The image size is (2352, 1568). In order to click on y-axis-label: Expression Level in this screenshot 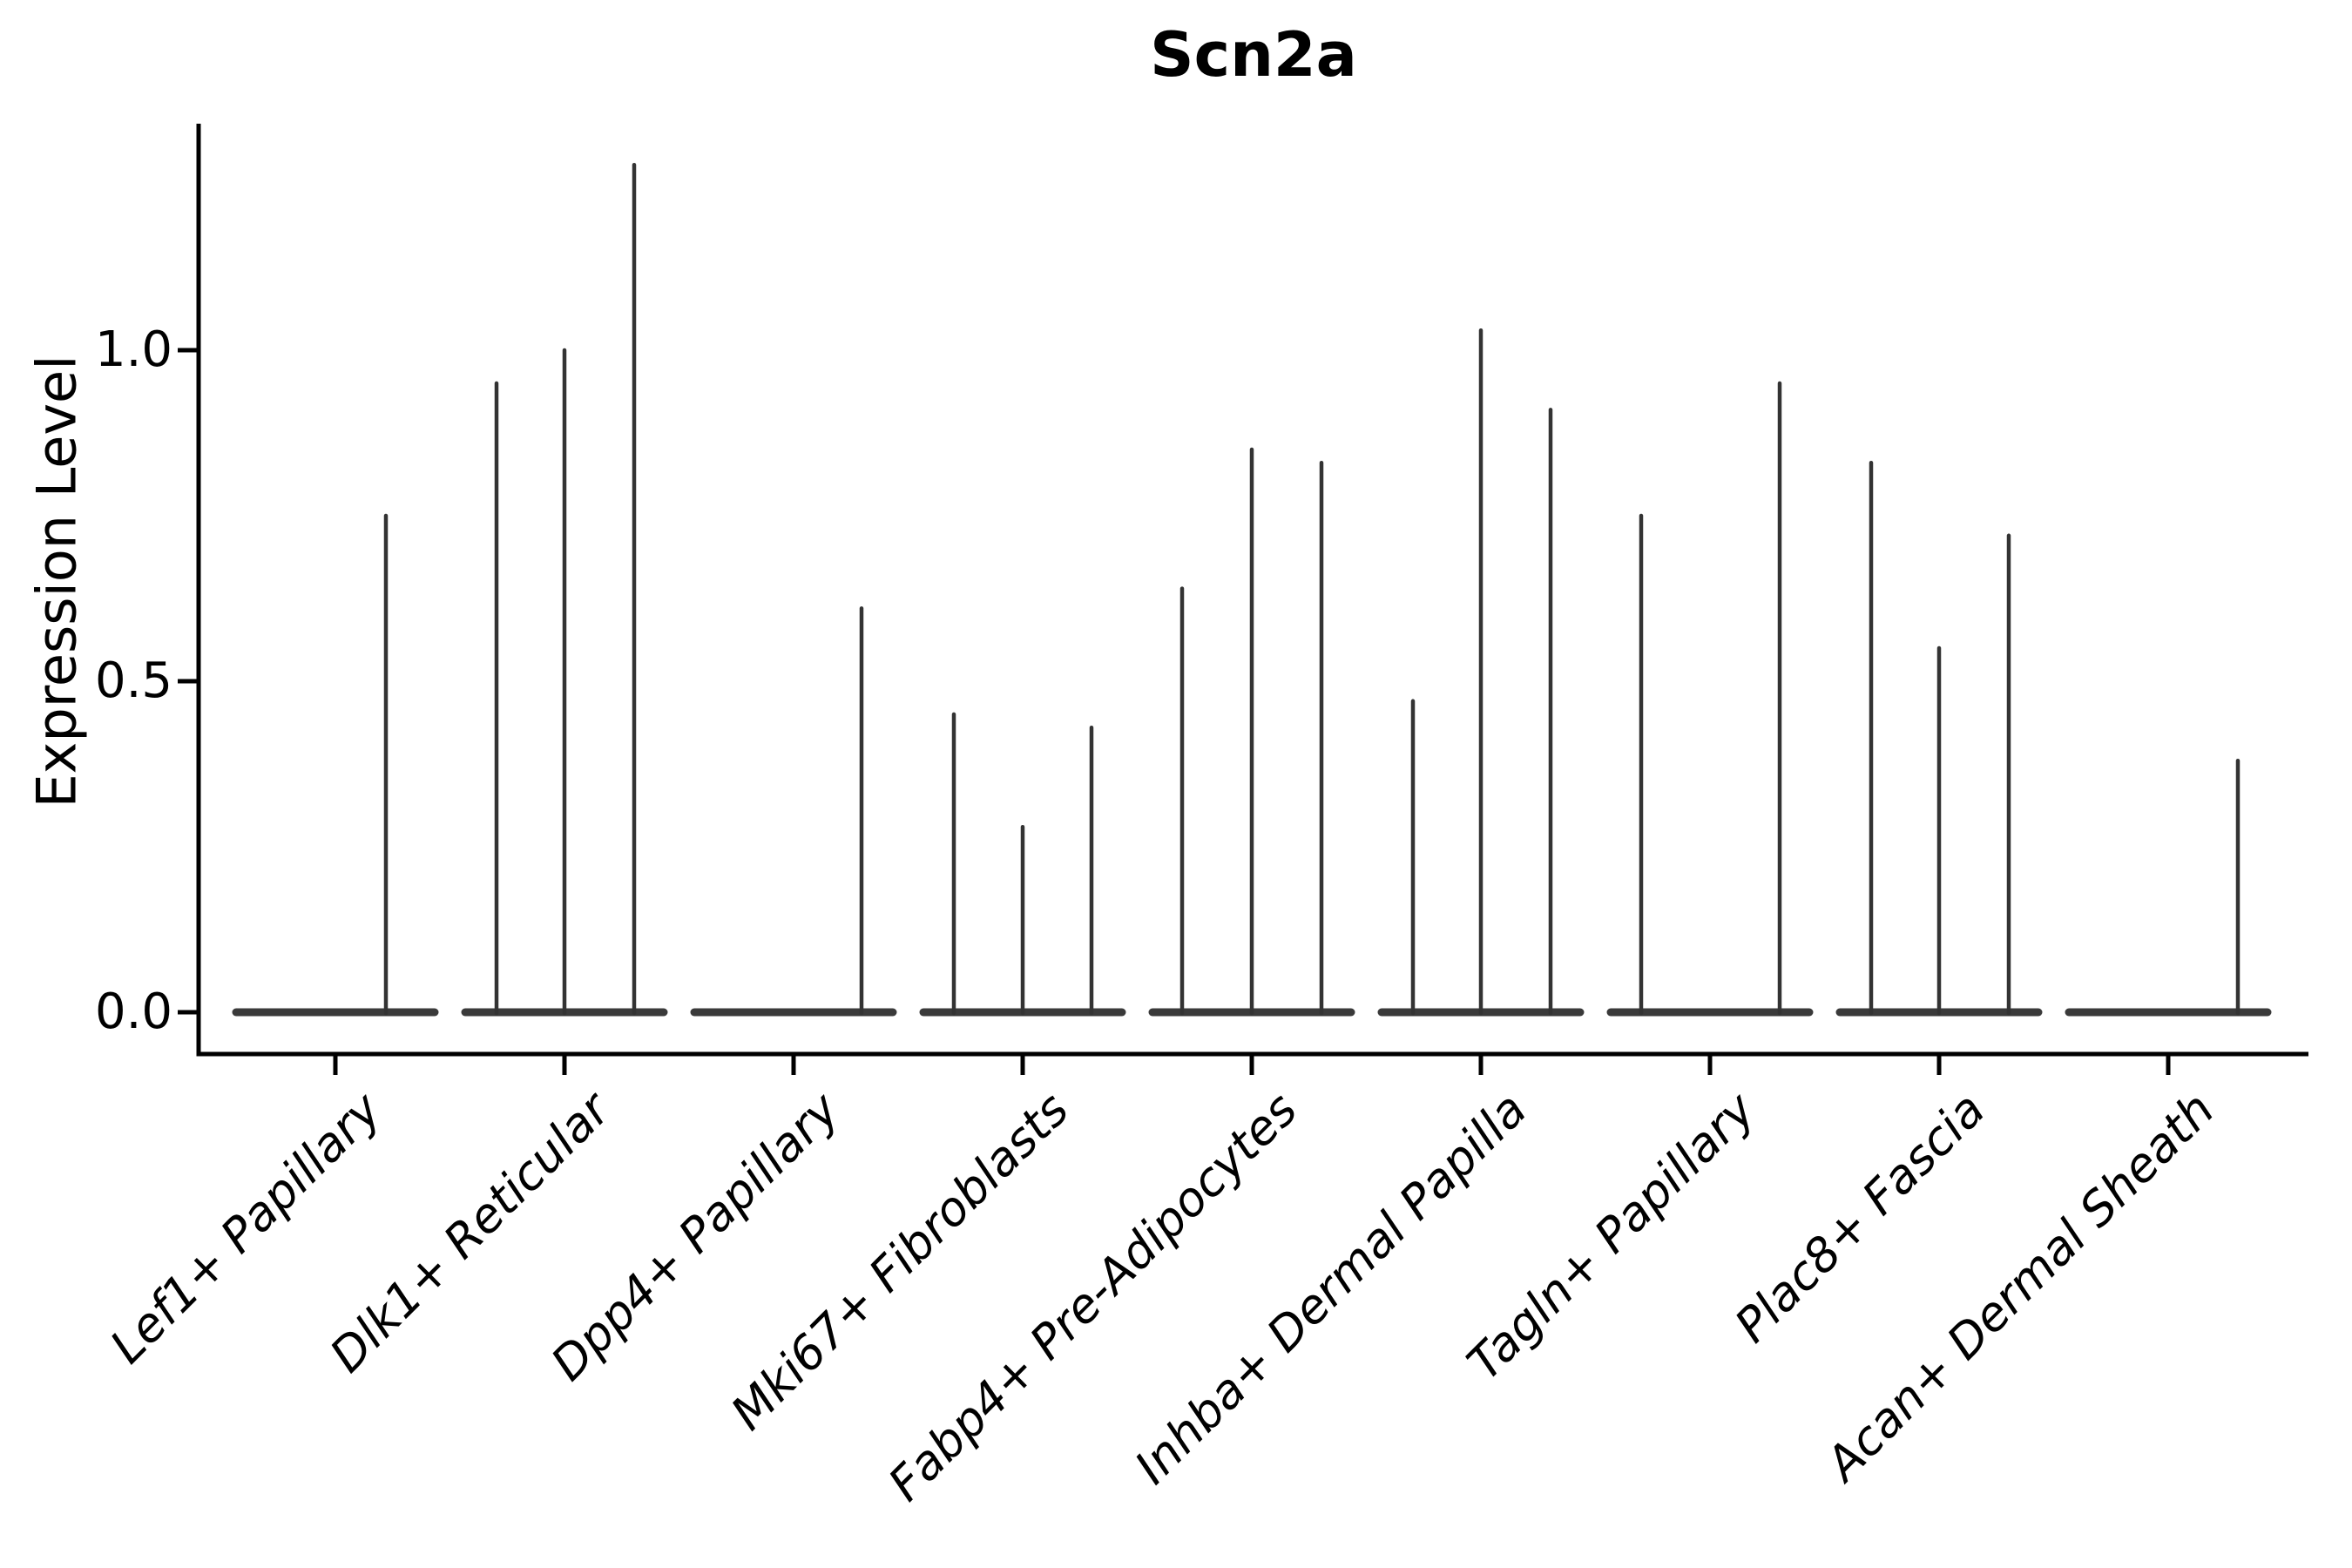, I will do `click(56, 581)`.